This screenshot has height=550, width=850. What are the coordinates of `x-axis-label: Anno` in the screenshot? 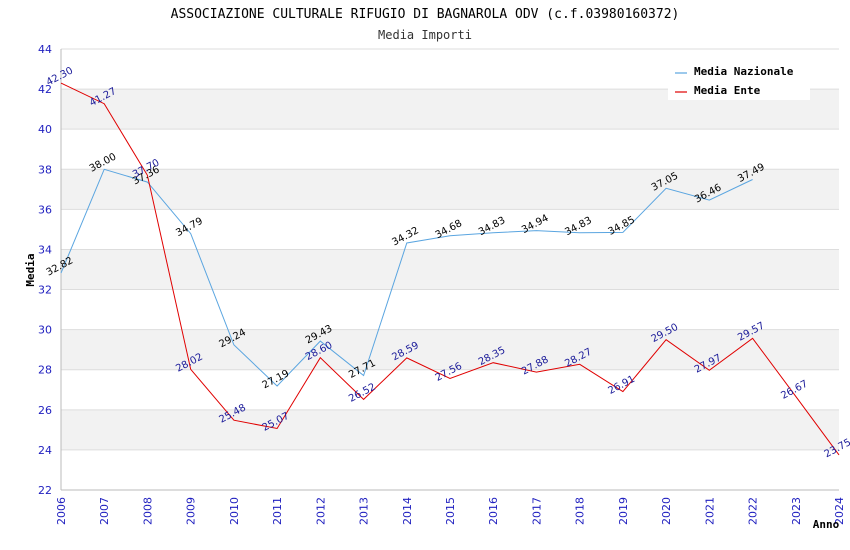 It's located at (826, 524).